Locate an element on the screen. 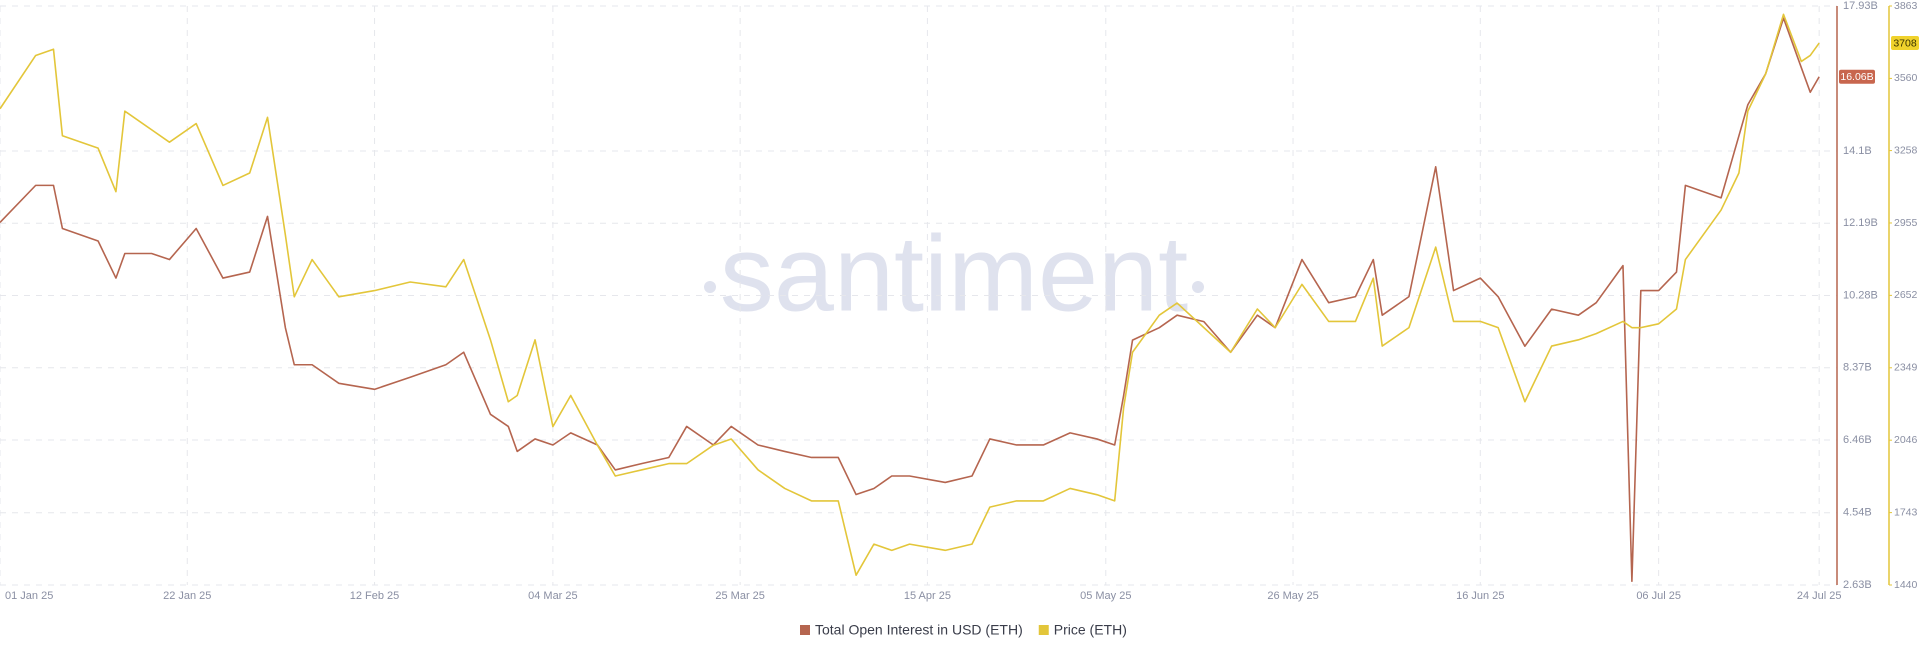 Image resolution: width=1920 pixels, height=650 pixels. y2-tick-label: 2046 is located at coordinates (1906, 440).